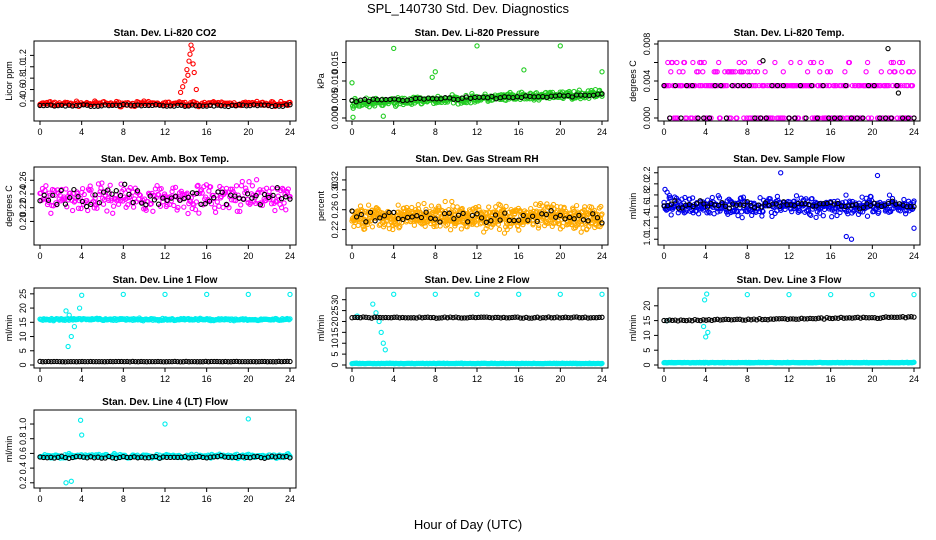  I want to click on y-tick-label: 25, so click(335, 311).